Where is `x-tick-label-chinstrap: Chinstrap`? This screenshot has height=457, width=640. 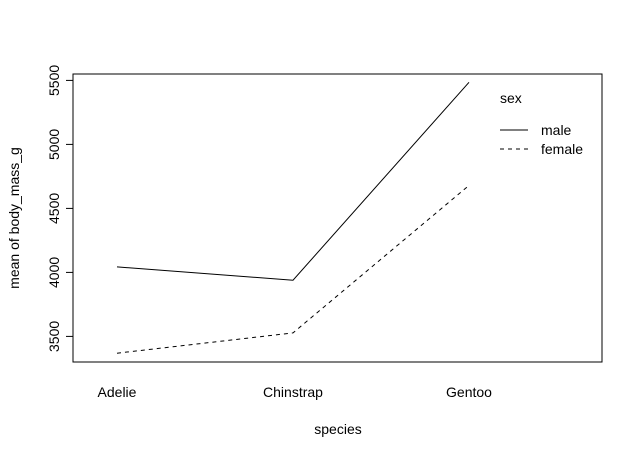
x-tick-label-chinstrap: Chinstrap is located at coordinates (293, 392).